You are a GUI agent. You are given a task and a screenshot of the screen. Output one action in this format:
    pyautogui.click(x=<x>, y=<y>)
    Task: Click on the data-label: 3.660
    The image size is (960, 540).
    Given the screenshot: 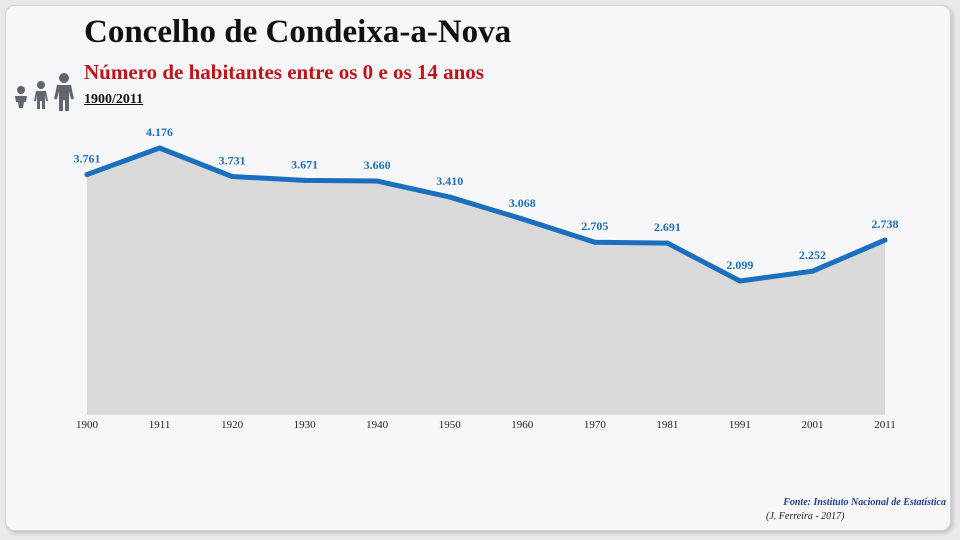 What is the action you would take?
    pyautogui.click(x=377, y=165)
    